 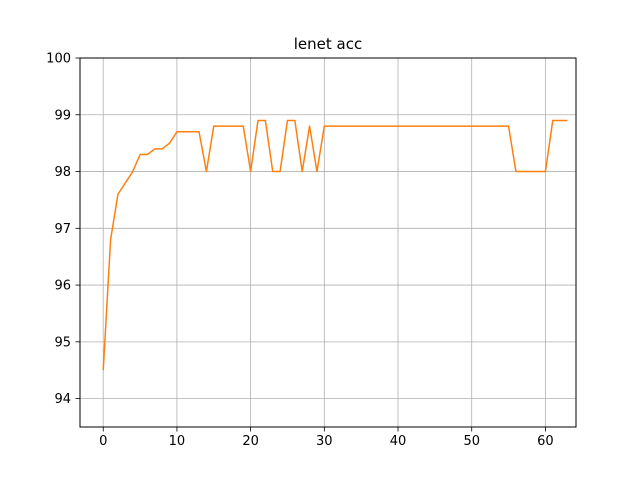 What do you see at coordinates (62, 399) in the screenshot?
I see `y-tick-label: 94` at bounding box center [62, 399].